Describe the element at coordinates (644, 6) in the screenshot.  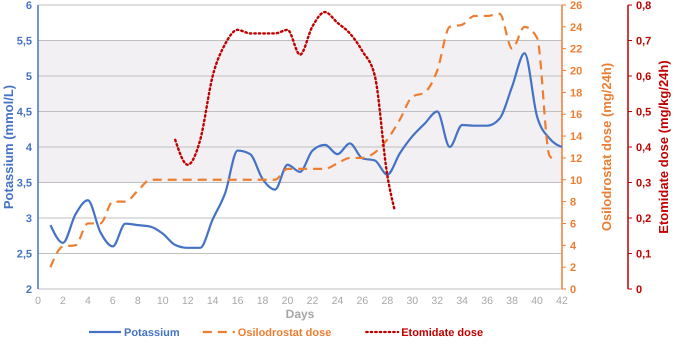
I see `y3-tick-label: 0,8` at that location.